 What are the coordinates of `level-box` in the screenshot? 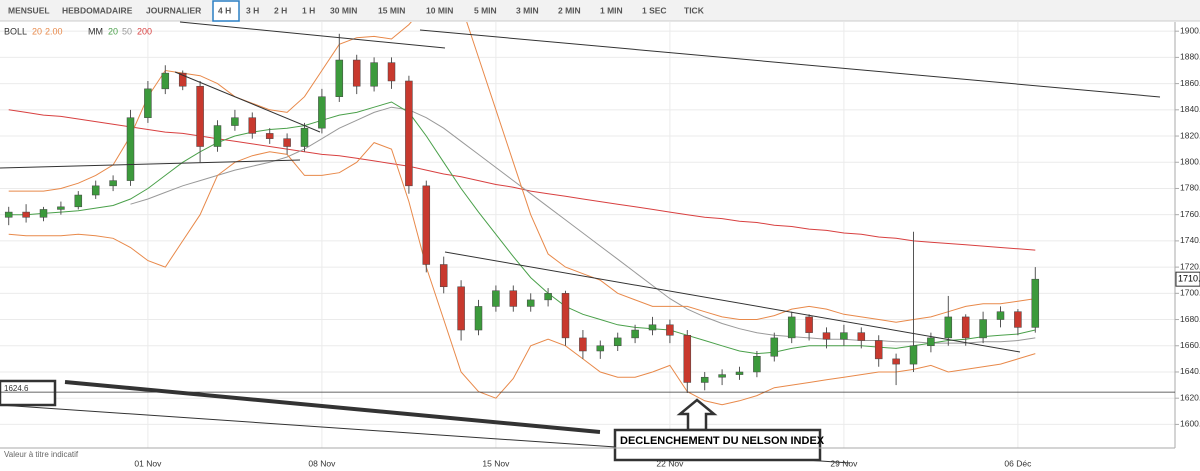 It's located at (28, 393).